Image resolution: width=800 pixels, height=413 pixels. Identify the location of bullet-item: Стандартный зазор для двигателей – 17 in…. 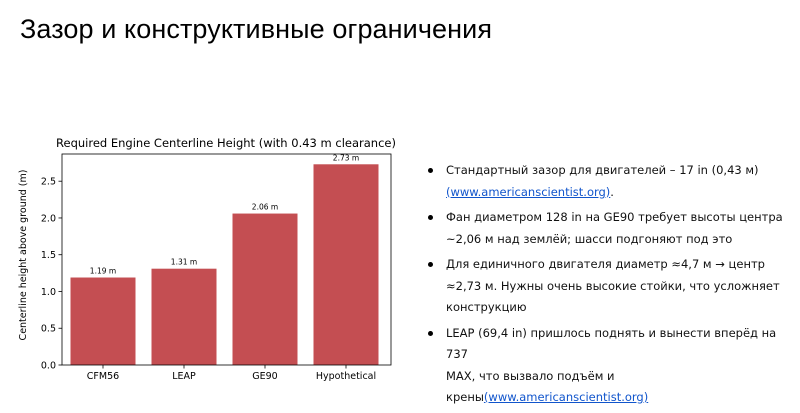
(611, 181).